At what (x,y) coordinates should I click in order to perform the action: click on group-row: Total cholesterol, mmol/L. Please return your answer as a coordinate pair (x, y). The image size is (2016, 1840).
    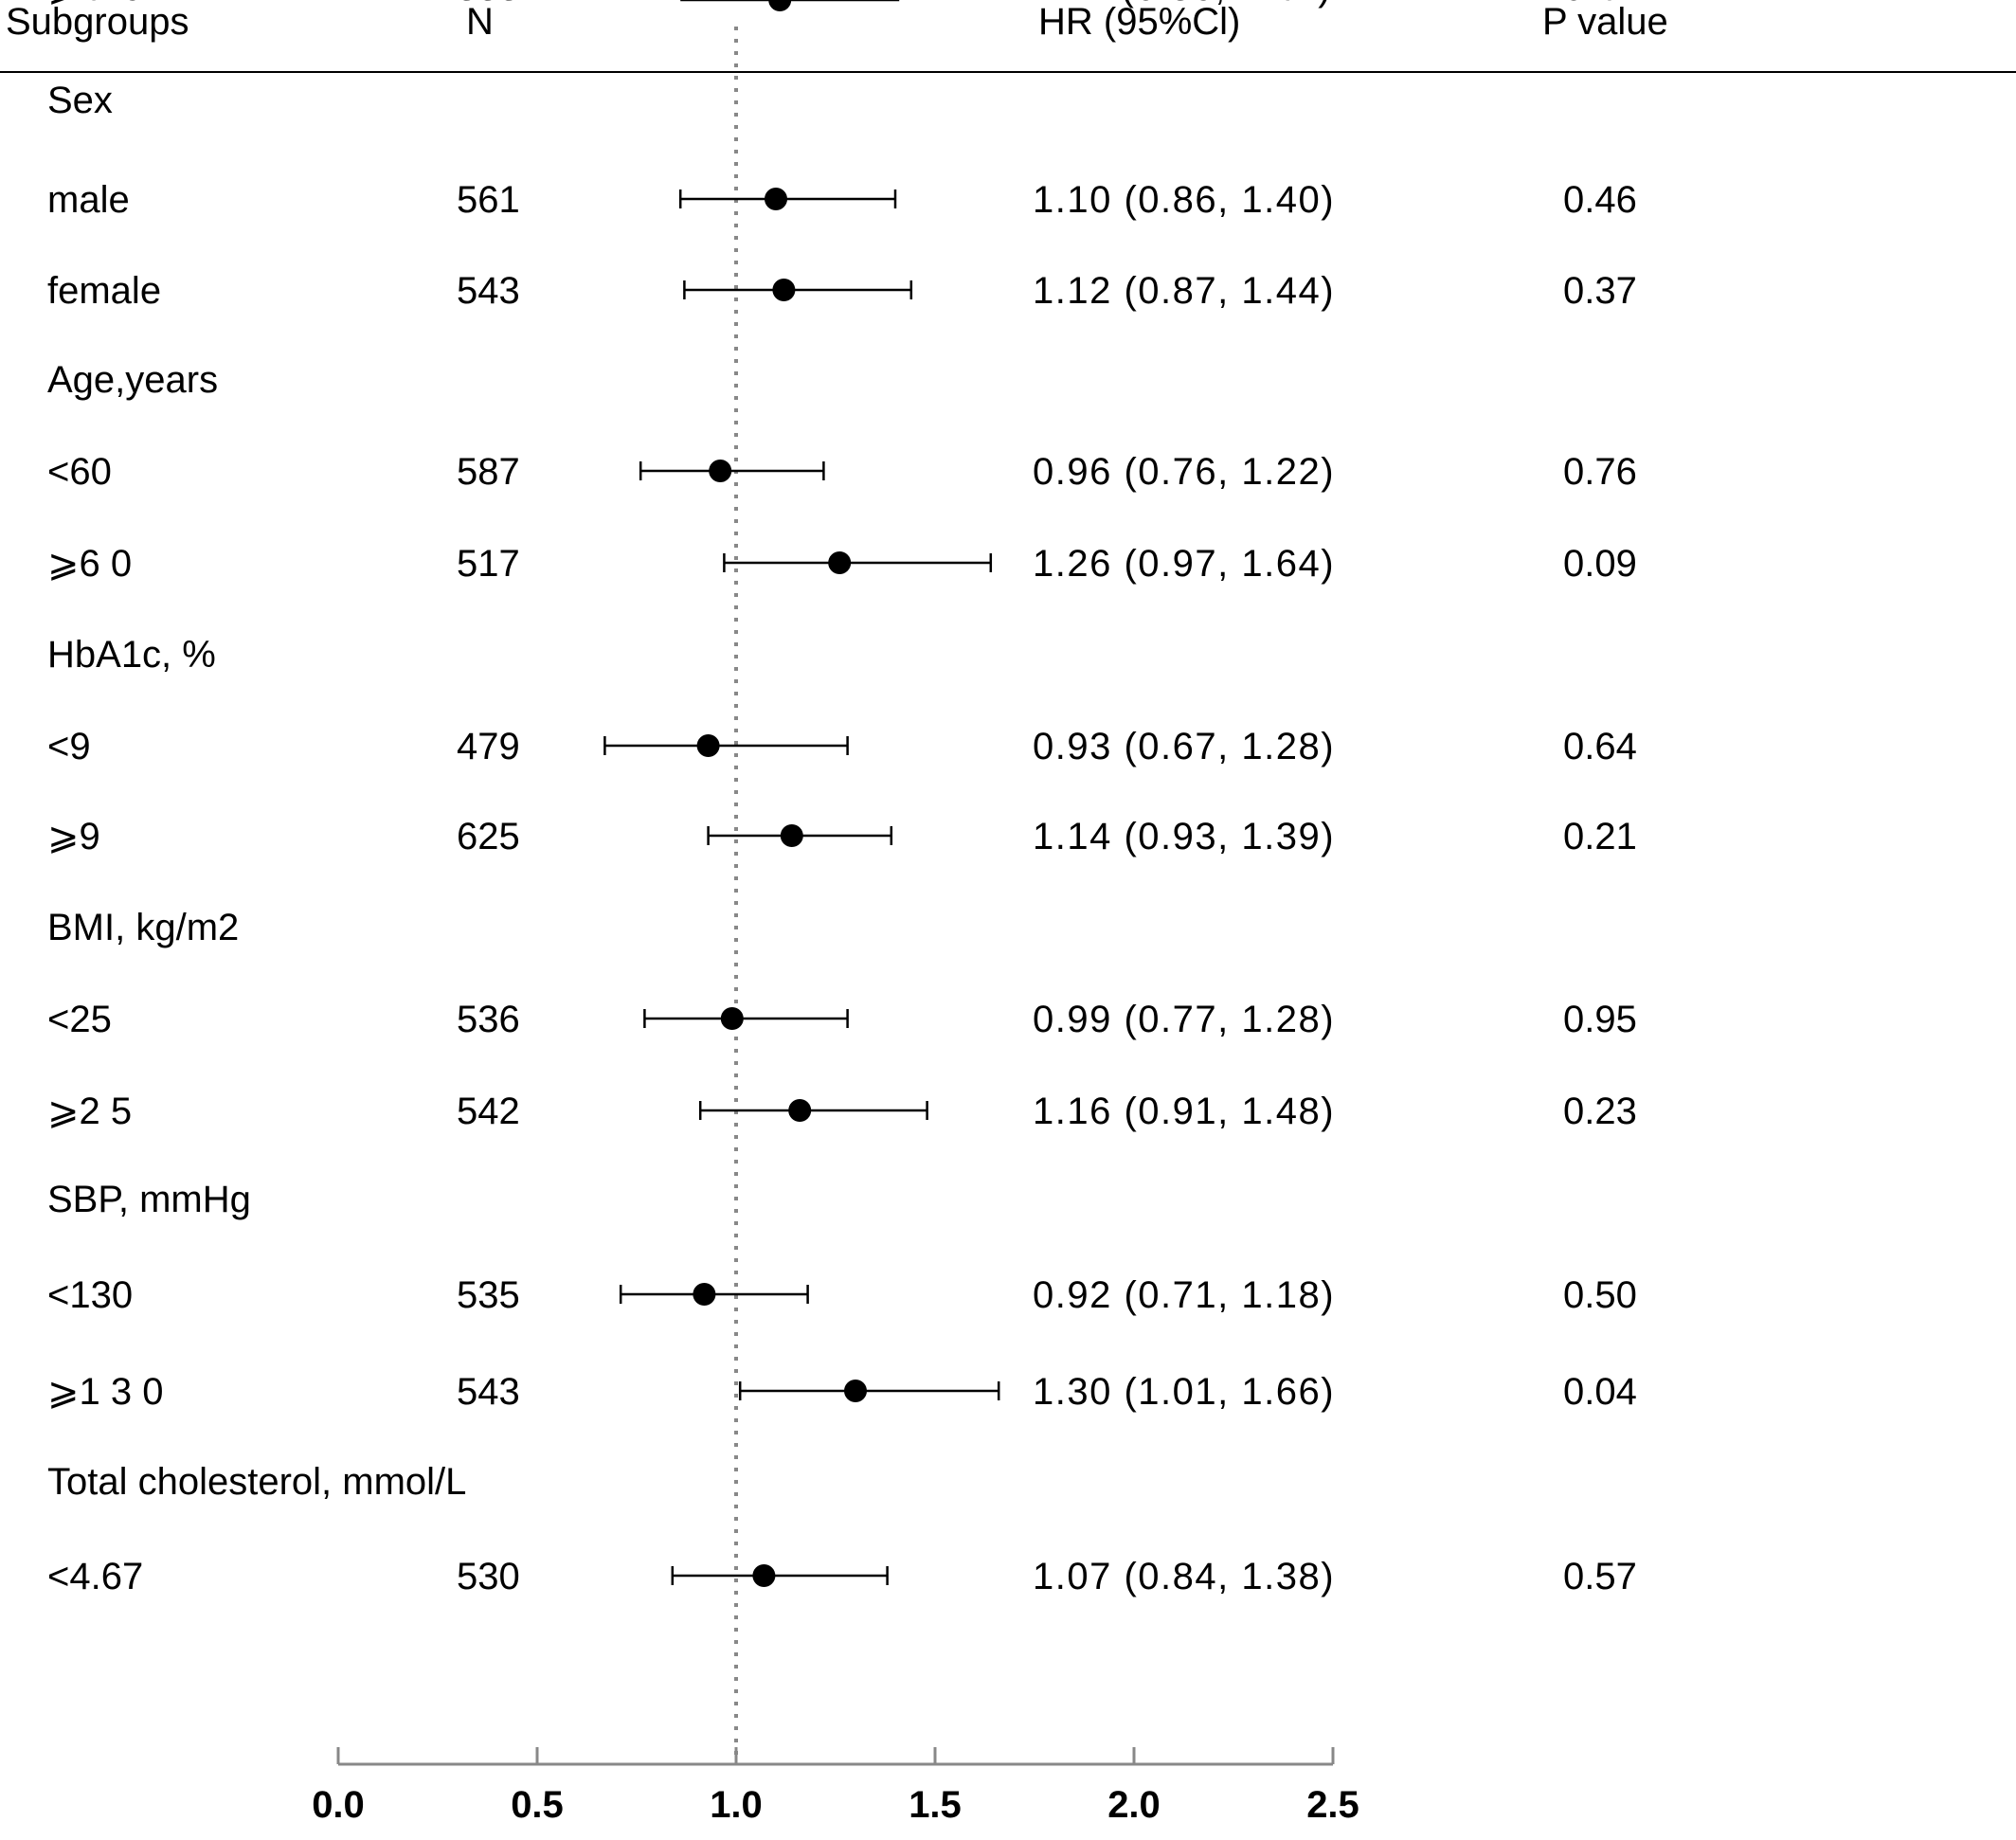
    Looking at the image, I should click on (256, 1482).